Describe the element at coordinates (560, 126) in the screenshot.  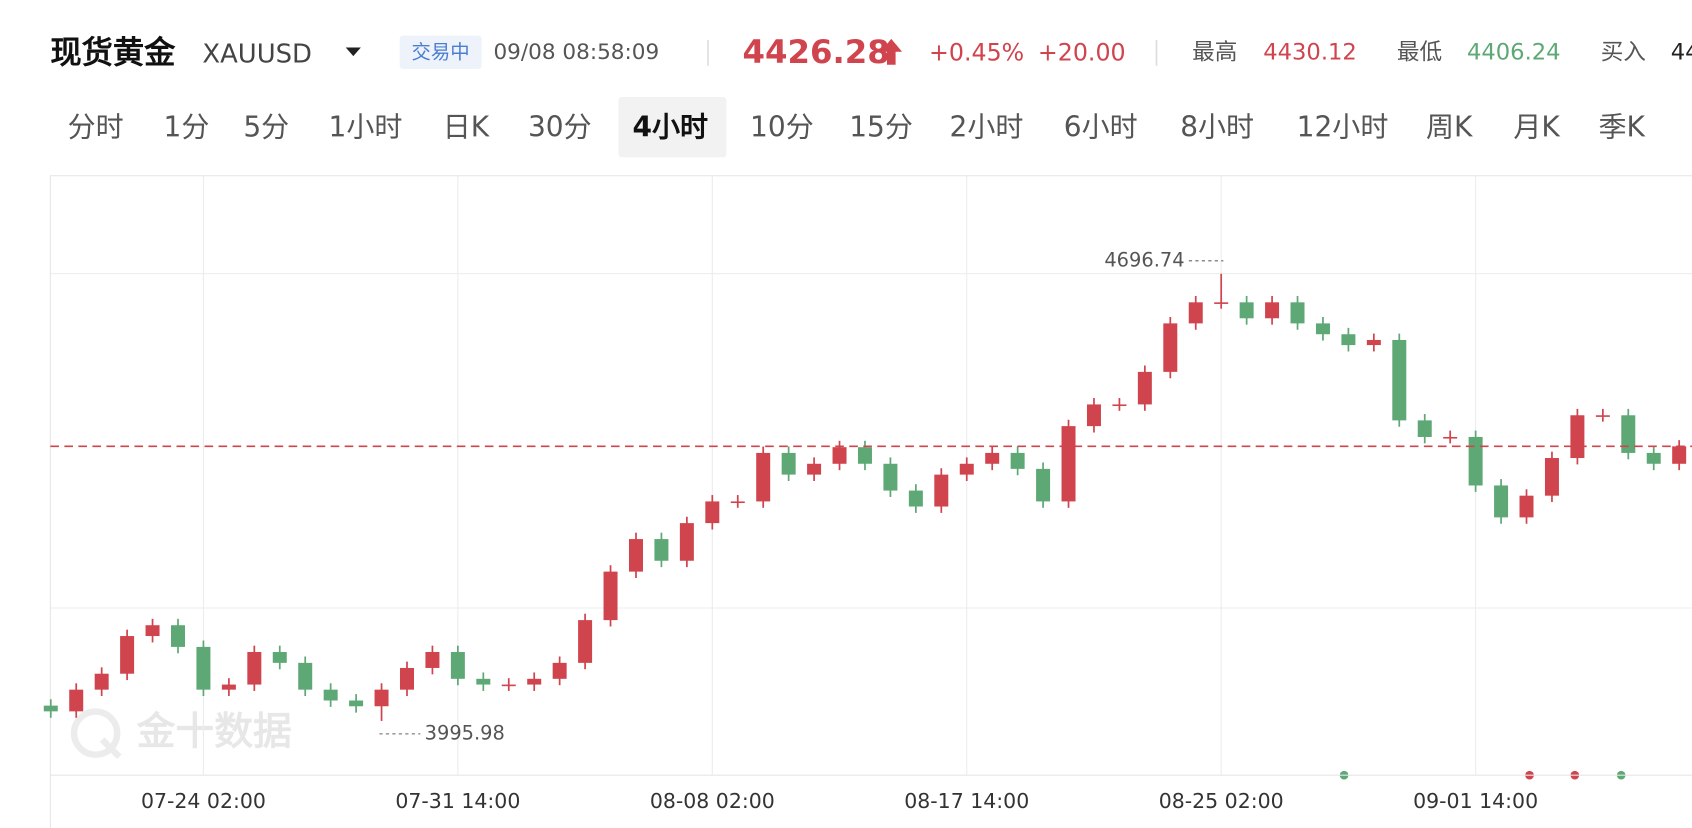
I see `period-tab: 30分` at that location.